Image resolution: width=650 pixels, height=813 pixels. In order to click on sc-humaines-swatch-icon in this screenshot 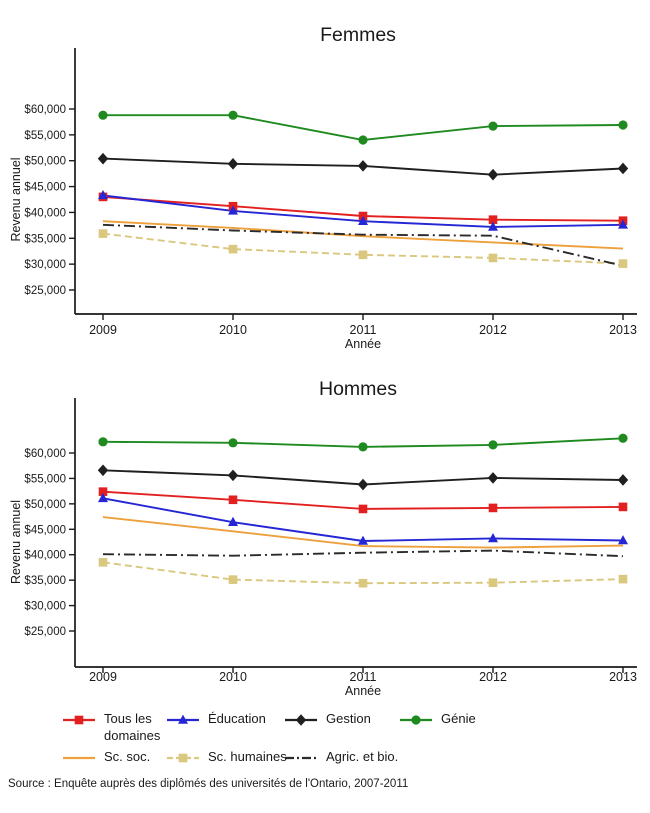, I will do `click(183, 758)`.